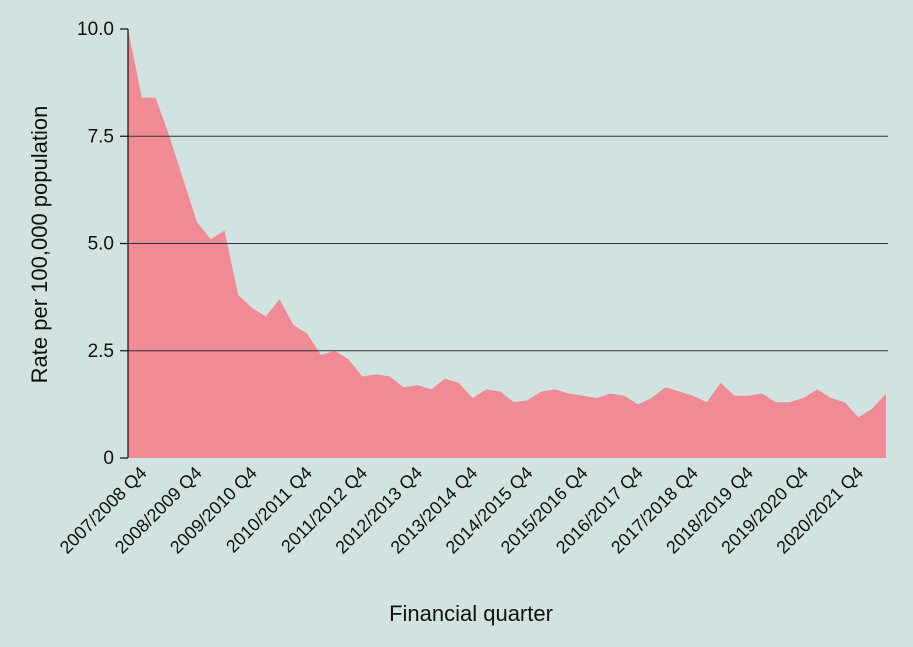  What do you see at coordinates (101, 244) in the screenshot?
I see `y-tick-label: 5.0` at bounding box center [101, 244].